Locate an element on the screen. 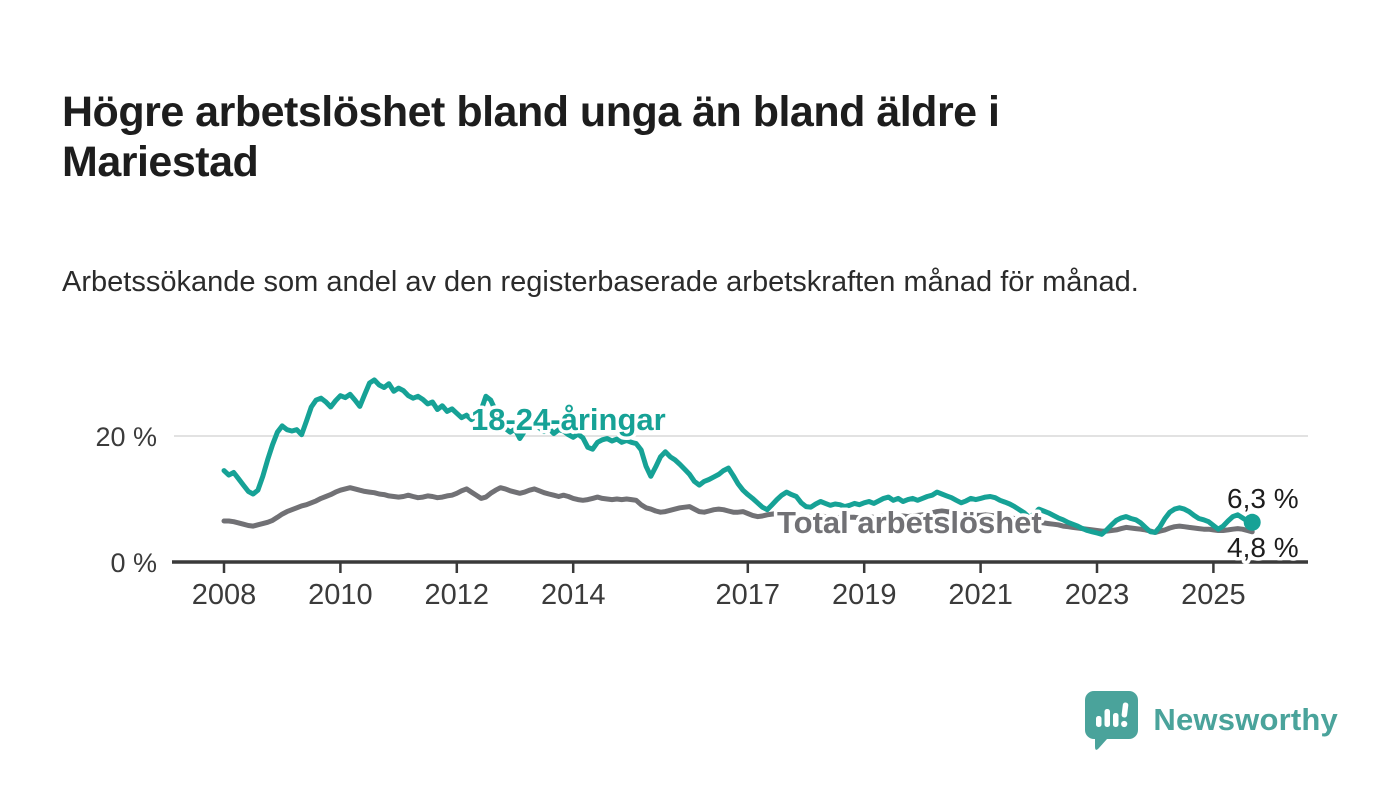  x-tick-label: 2021 is located at coordinates (980, 595).